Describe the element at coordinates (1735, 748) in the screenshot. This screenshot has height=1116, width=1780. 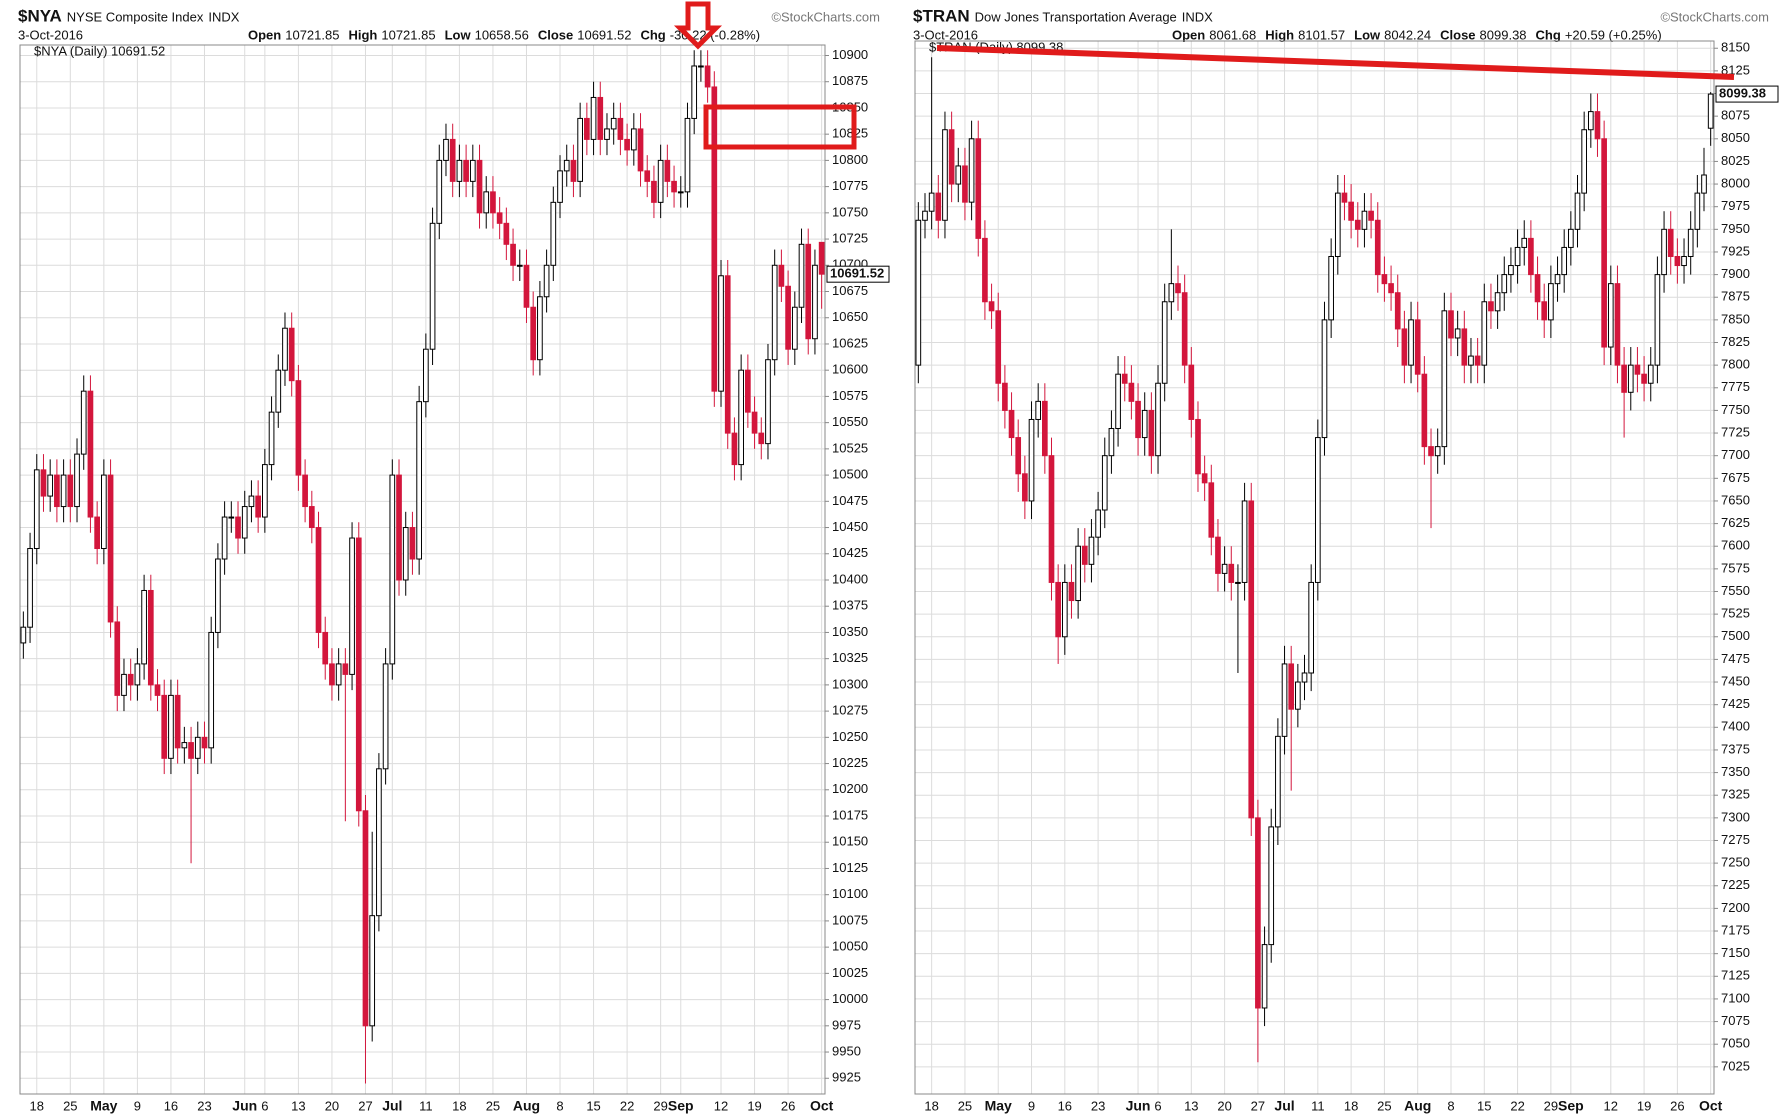
I see `y-tick-label: 7375` at that location.